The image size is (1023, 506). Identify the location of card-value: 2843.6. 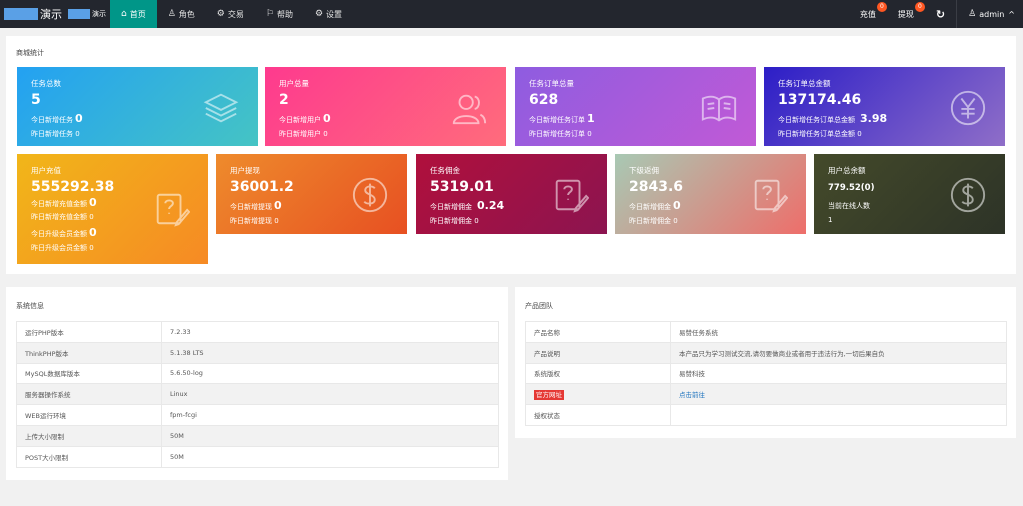
(656, 187).